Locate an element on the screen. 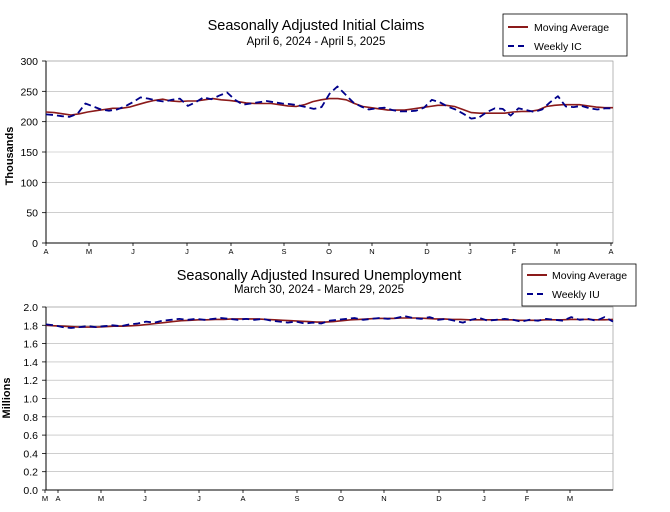 The height and width of the screenshot is (512, 670). chart2-xtick-label: N is located at coordinates (383, 498).